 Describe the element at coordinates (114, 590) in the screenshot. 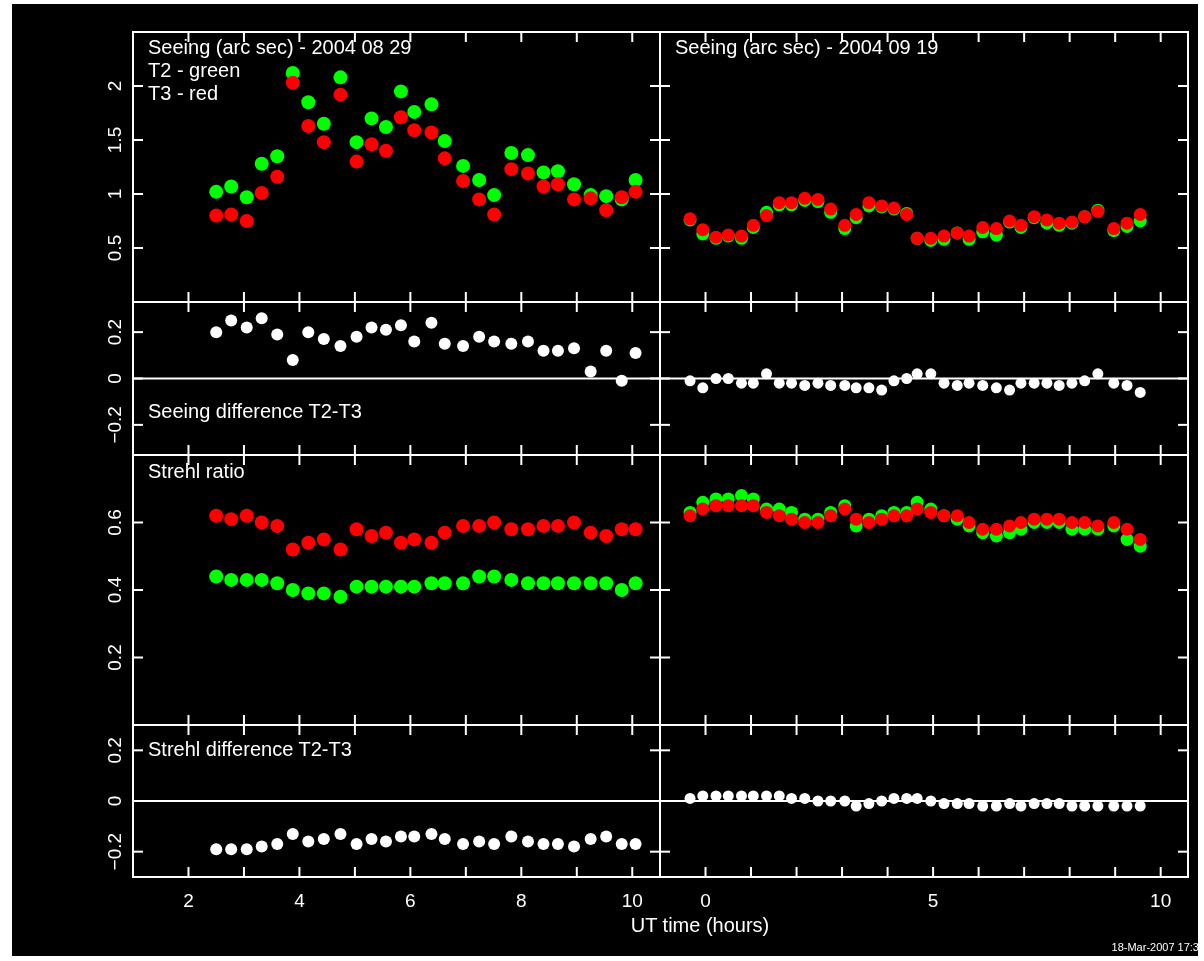

I see `y-tick-label: 0.4` at that location.